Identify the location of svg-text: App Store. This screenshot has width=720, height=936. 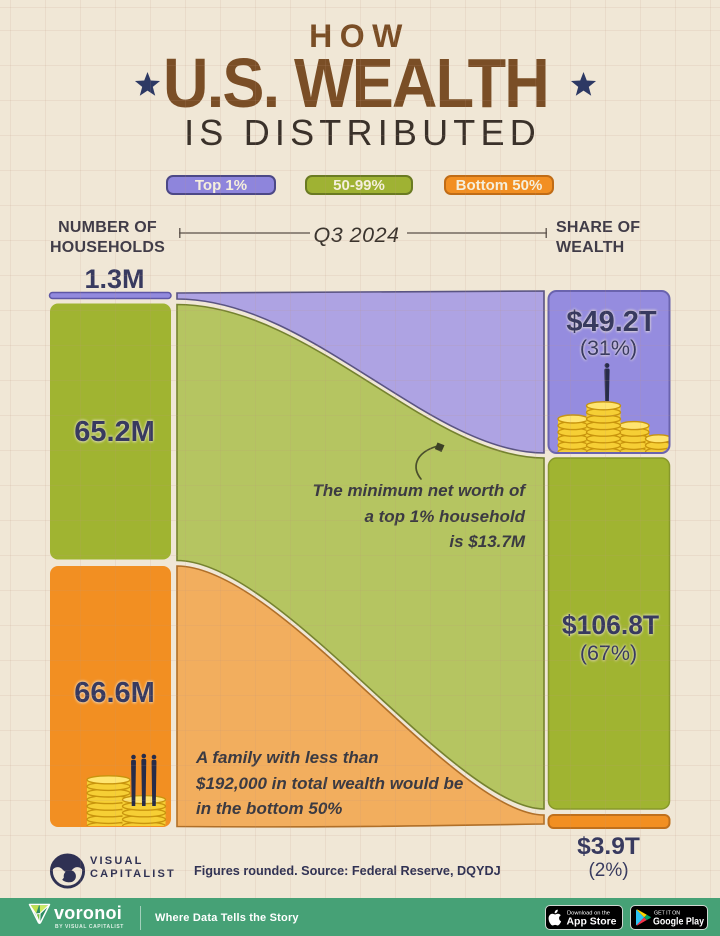
(592, 922).